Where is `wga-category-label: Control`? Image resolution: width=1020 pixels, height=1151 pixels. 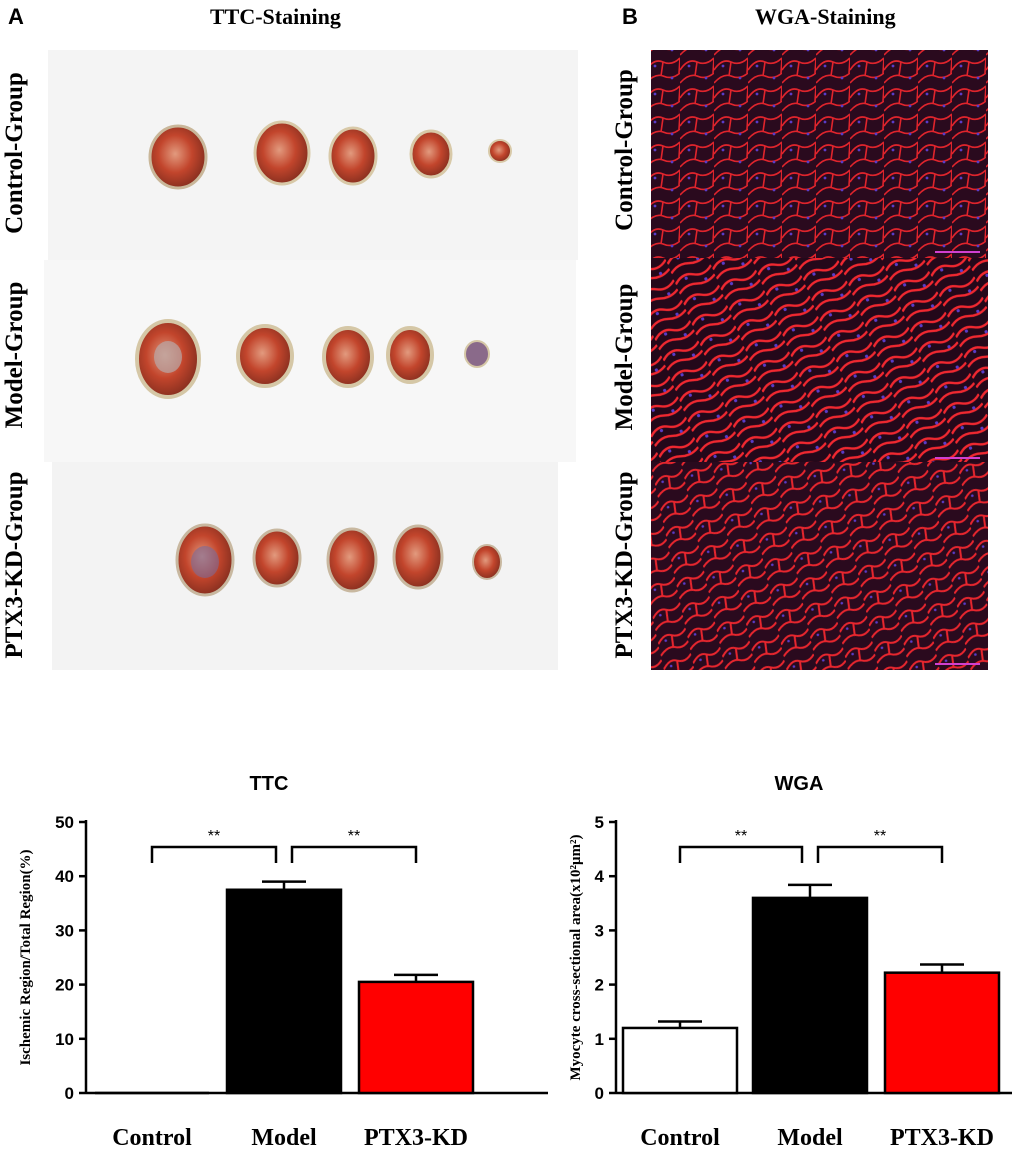 wga-category-label: Control is located at coordinates (680, 1138).